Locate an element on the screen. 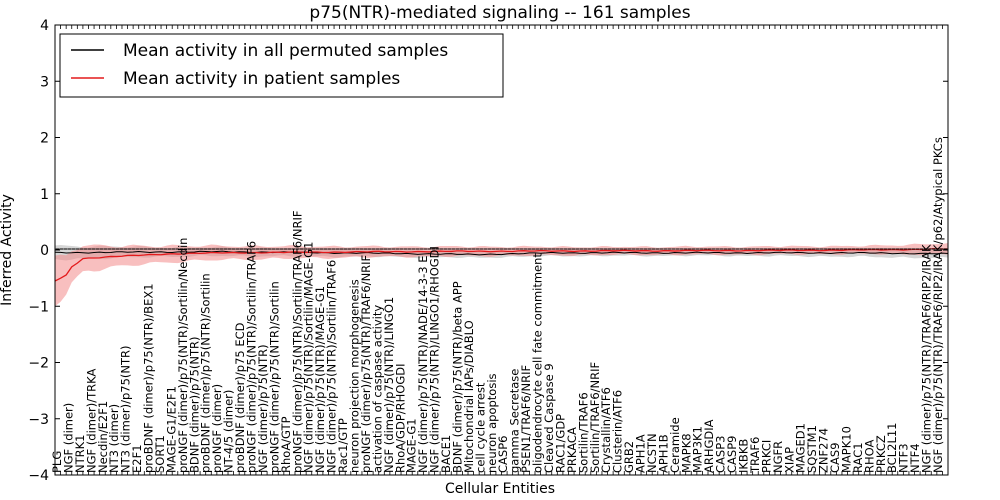  x-category-label: APH1A is located at coordinates (641, 453).